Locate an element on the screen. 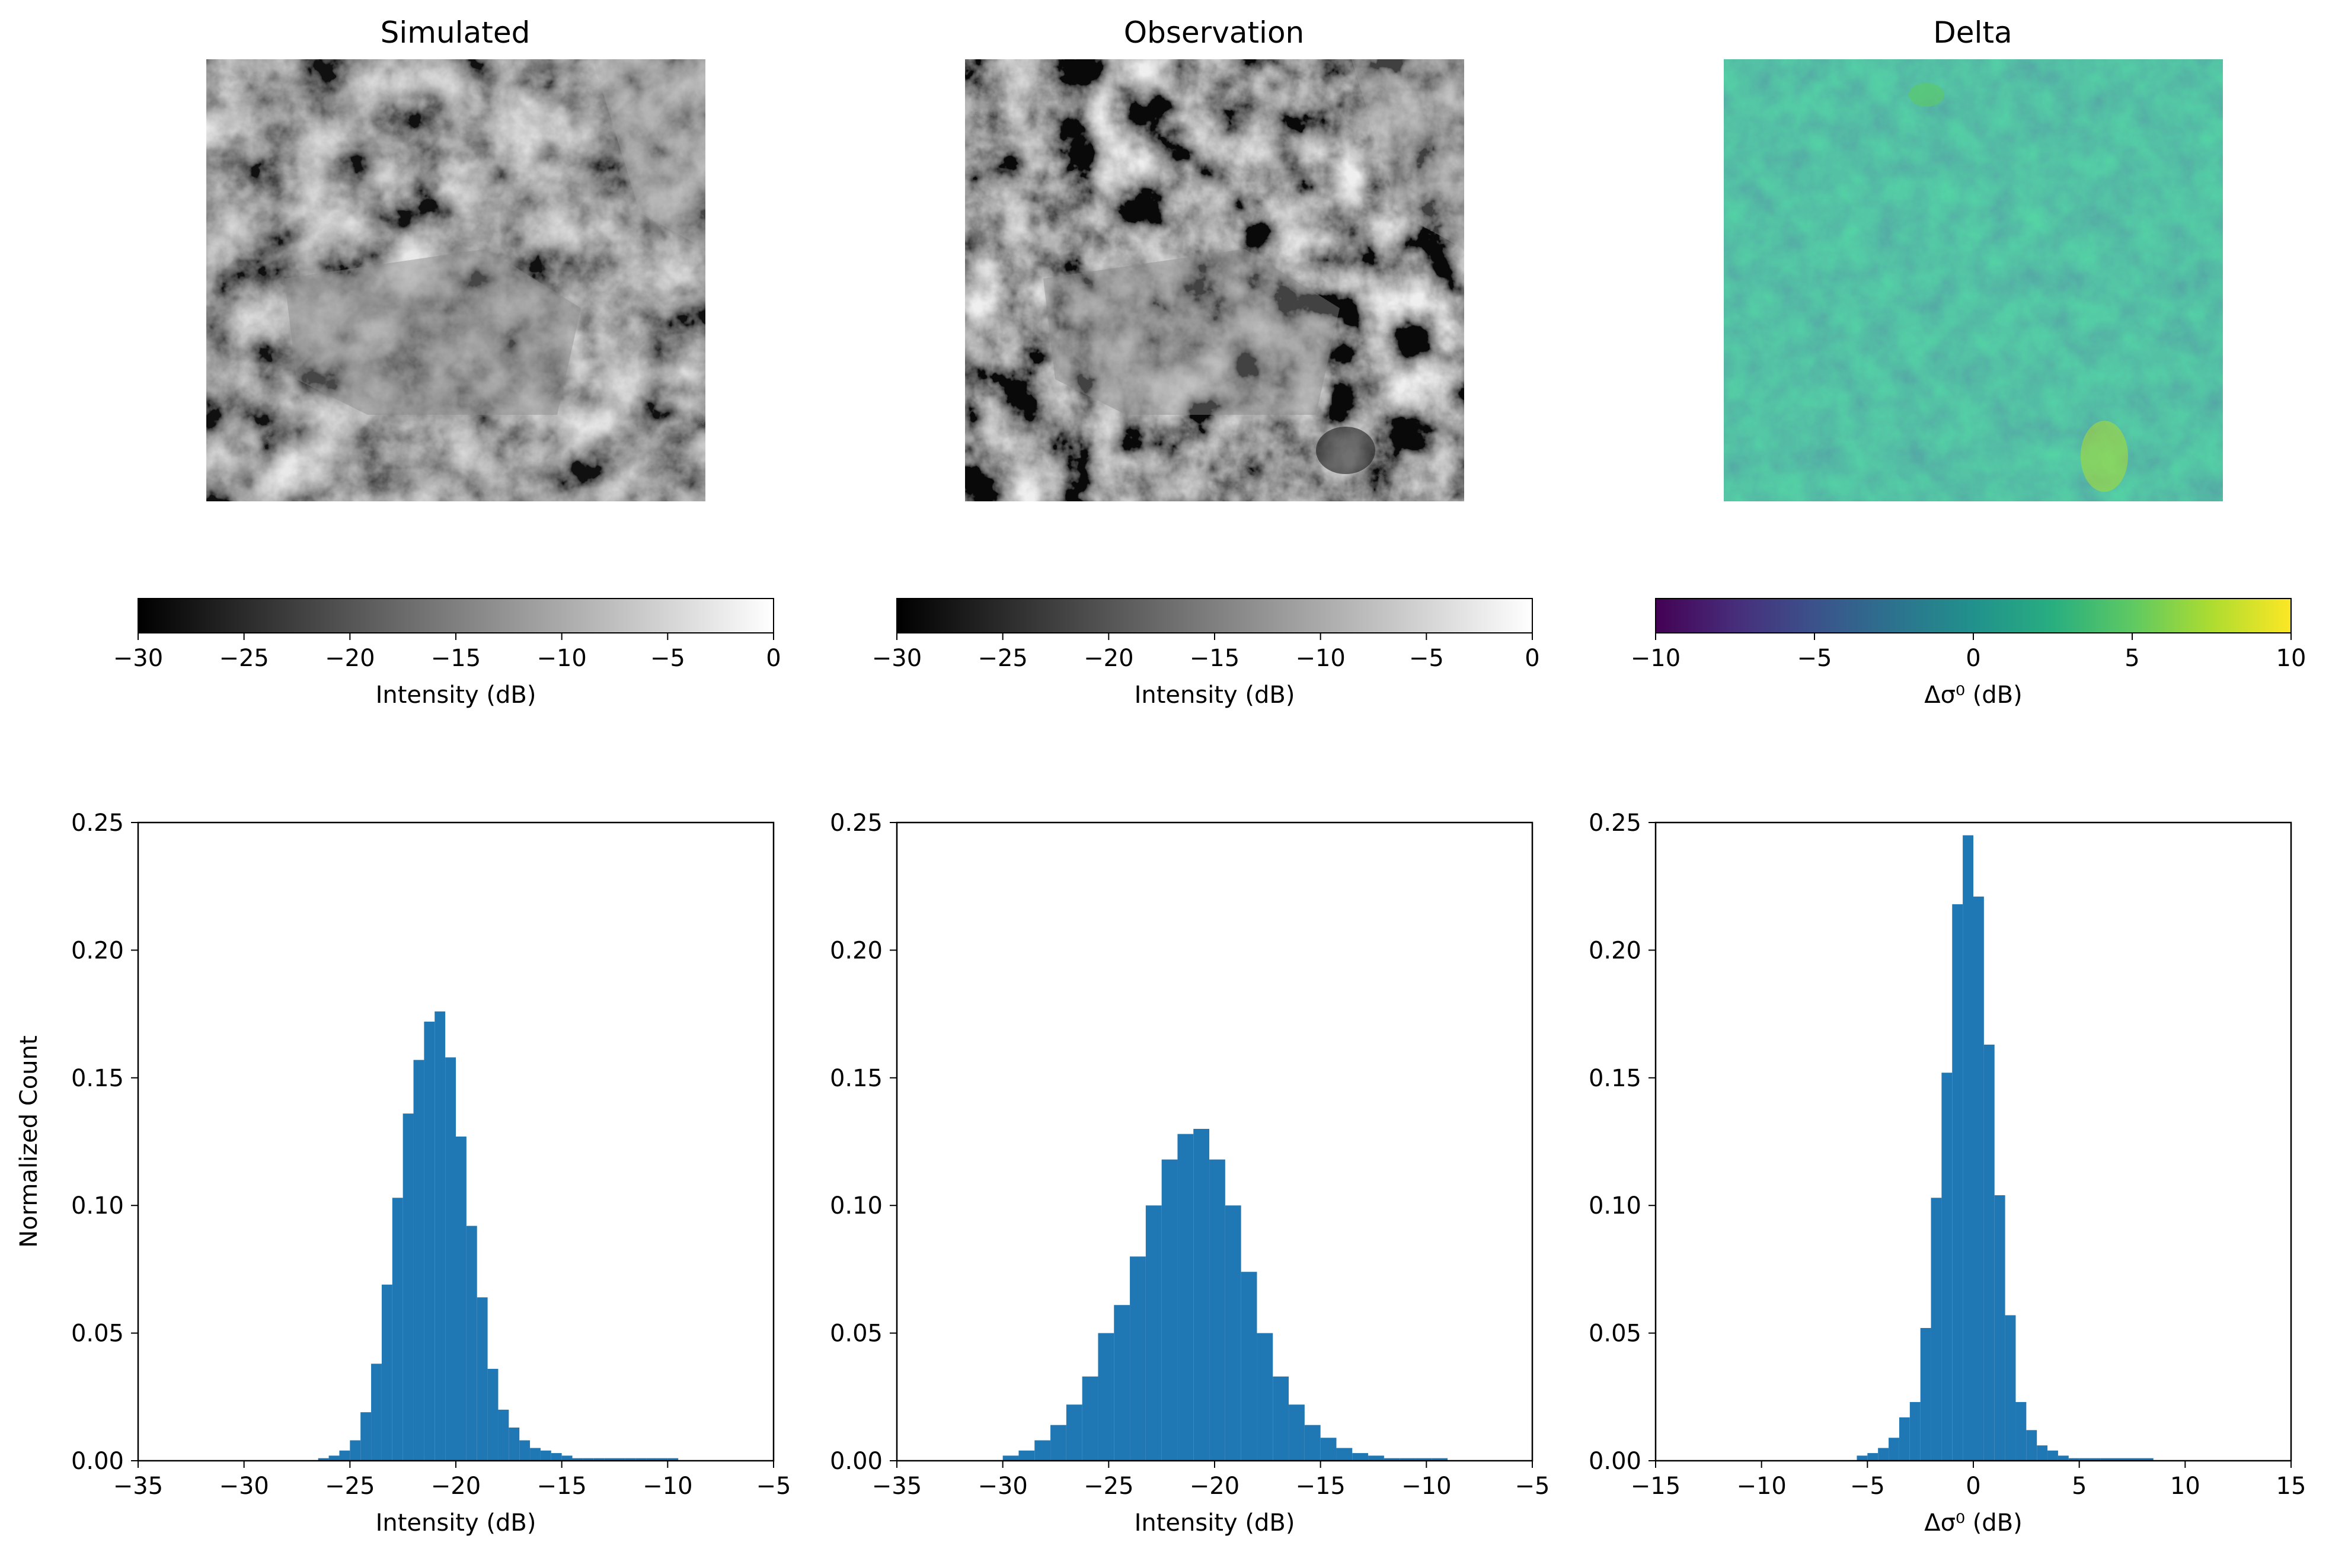  observation-image is located at coordinates (1214, 280).